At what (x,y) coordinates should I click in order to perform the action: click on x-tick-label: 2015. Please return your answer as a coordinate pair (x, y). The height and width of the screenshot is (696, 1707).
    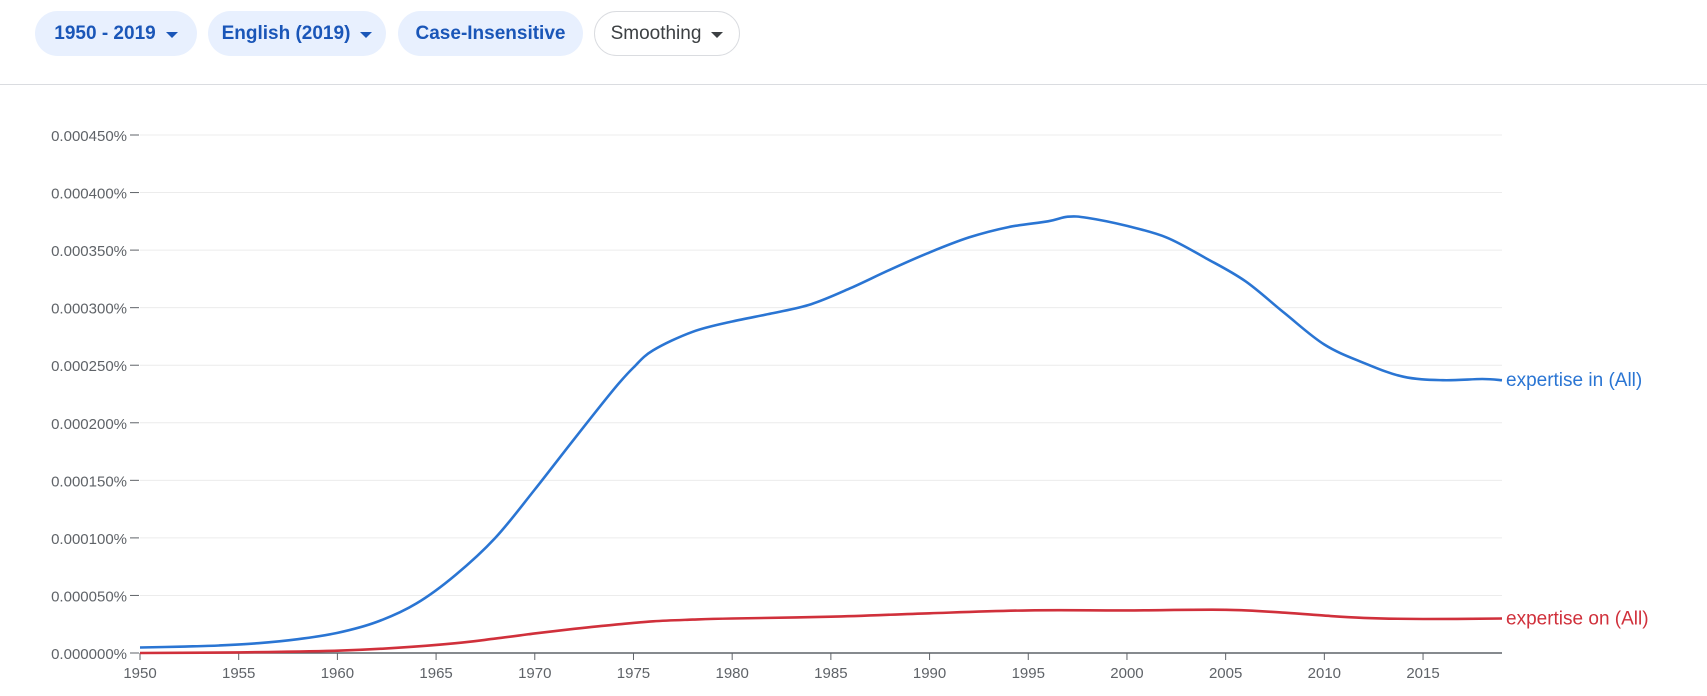
    Looking at the image, I should click on (1422, 673).